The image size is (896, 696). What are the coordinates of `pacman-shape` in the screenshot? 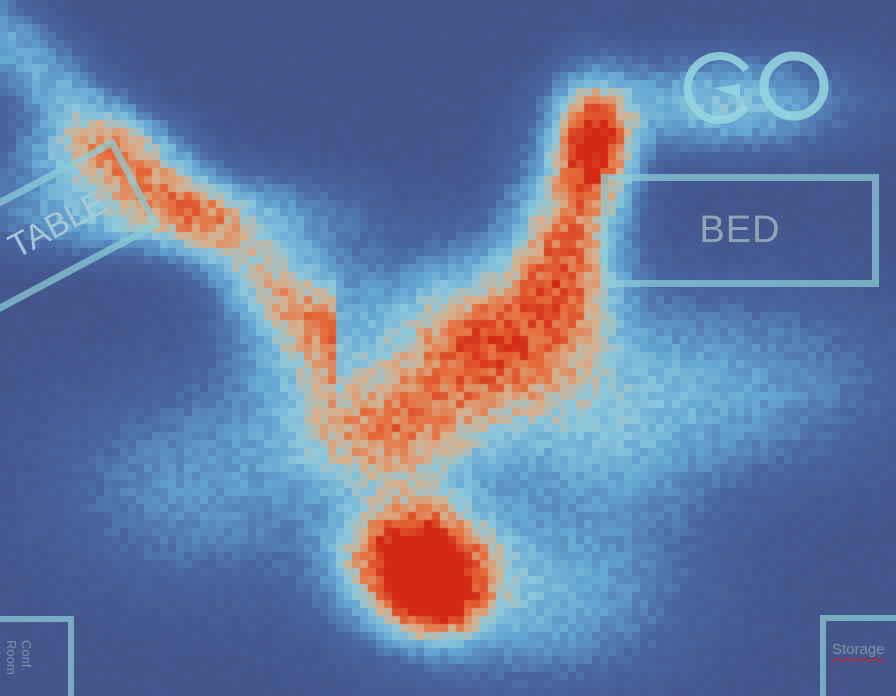 It's located at (716, 88).